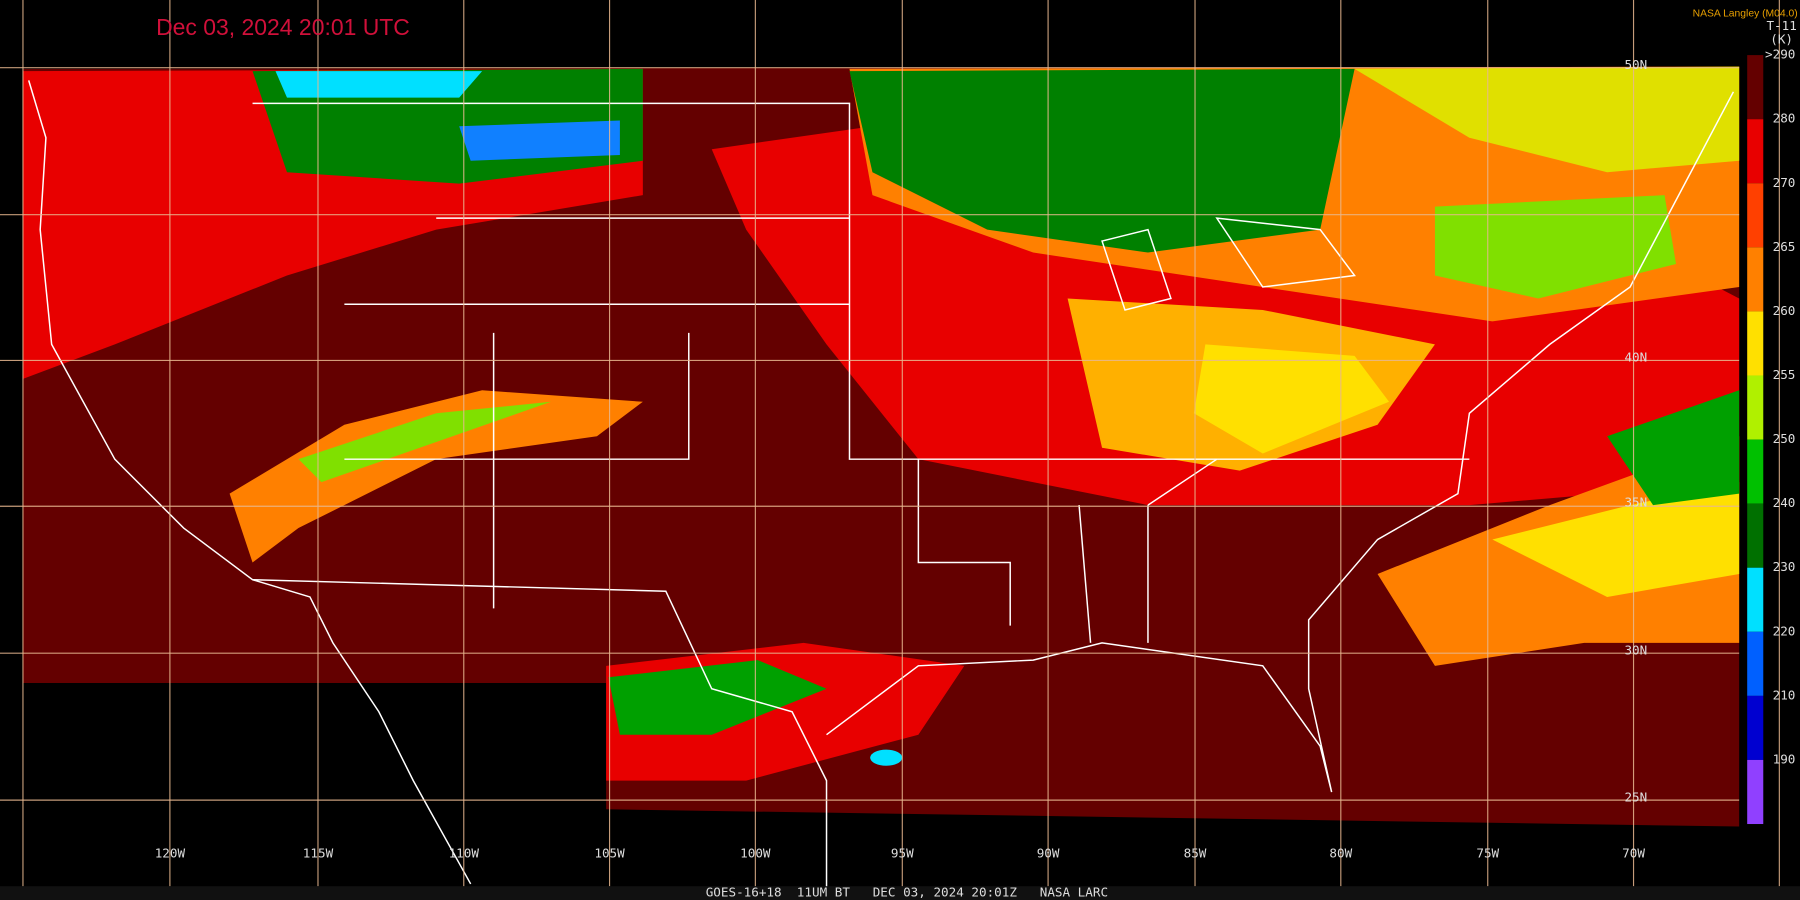  What do you see at coordinates (1635, 796) in the screenshot?
I see `latitude-label: 25N` at bounding box center [1635, 796].